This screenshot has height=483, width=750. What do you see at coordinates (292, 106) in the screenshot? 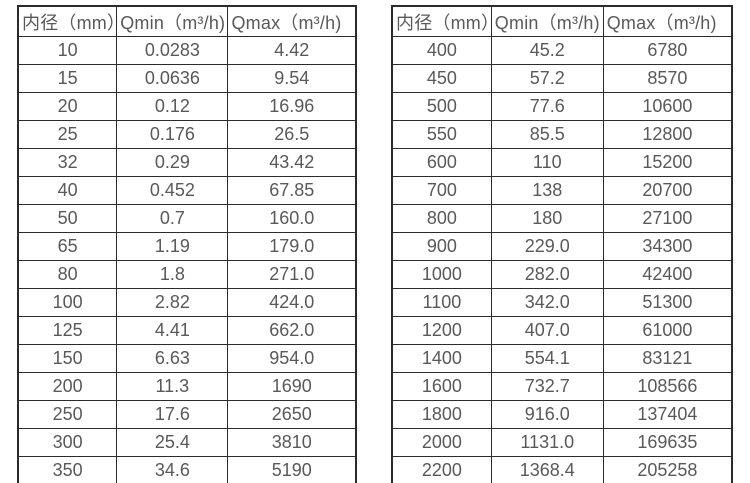
I see `table-cell: 16.96` at bounding box center [292, 106].